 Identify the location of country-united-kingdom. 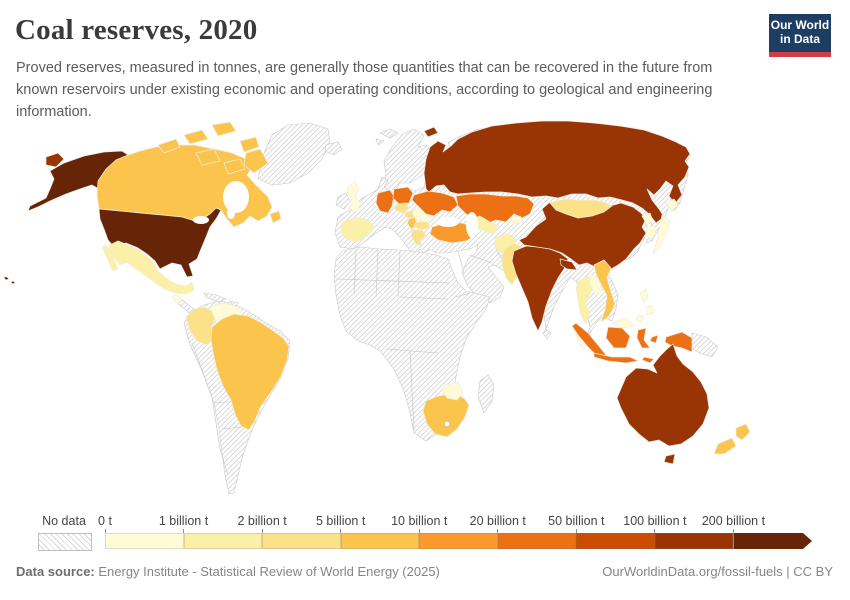
(354, 197).